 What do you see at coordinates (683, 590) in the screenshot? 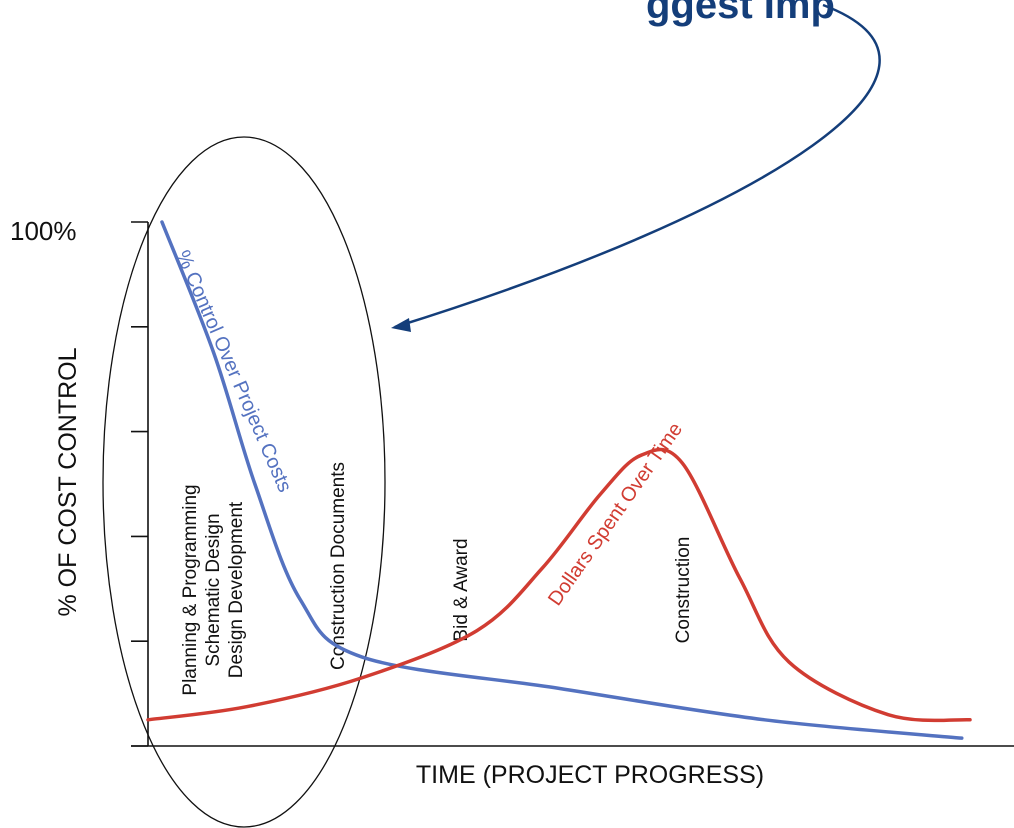
I see `phase-label: Construction` at bounding box center [683, 590].